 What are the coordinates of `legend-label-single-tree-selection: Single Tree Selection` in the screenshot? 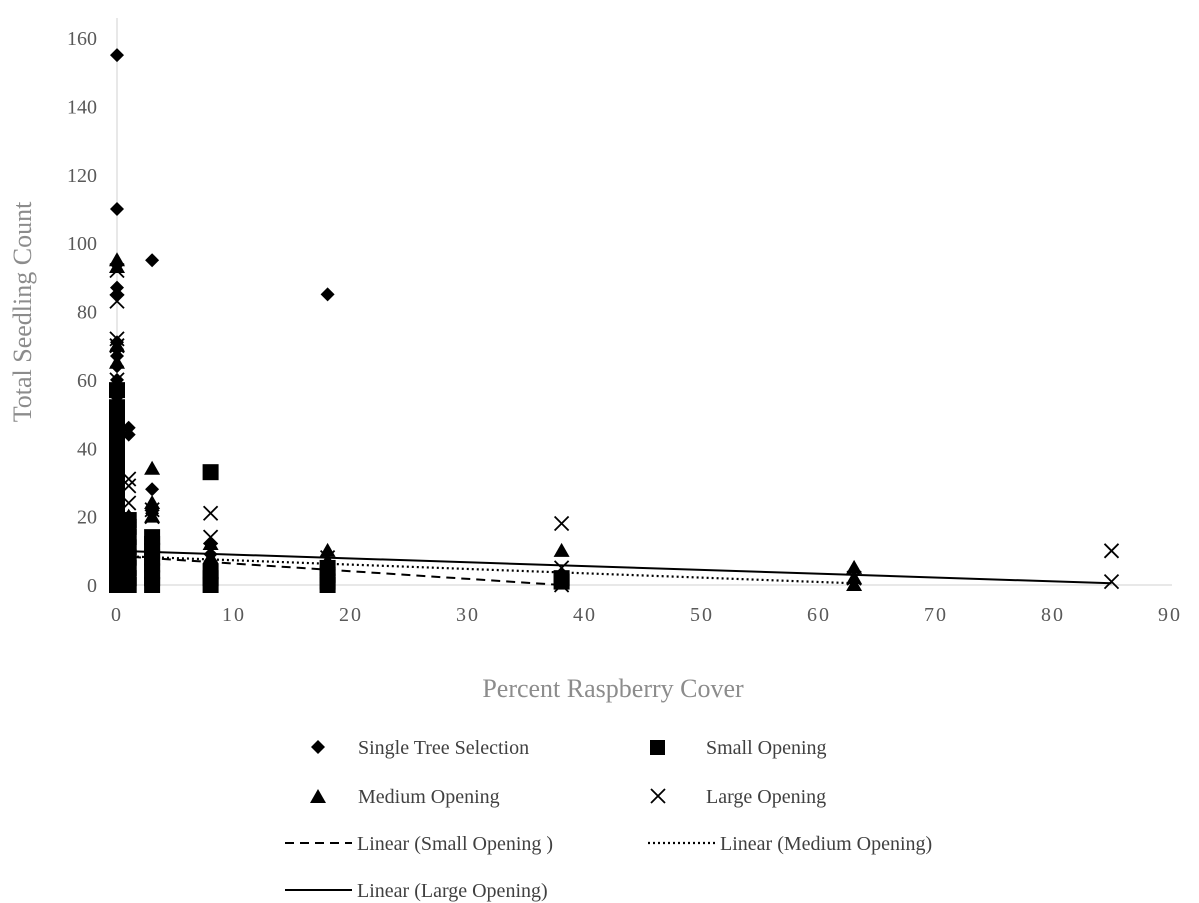 It's located at (443, 748).